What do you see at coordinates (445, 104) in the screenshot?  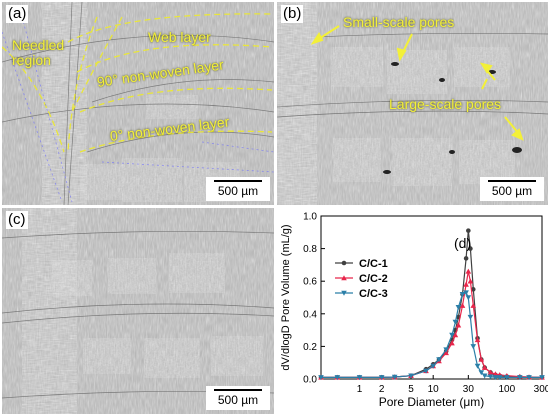 I see `annotation-large-scale-pores: Large-scale pores` at bounding box center [445, 104].